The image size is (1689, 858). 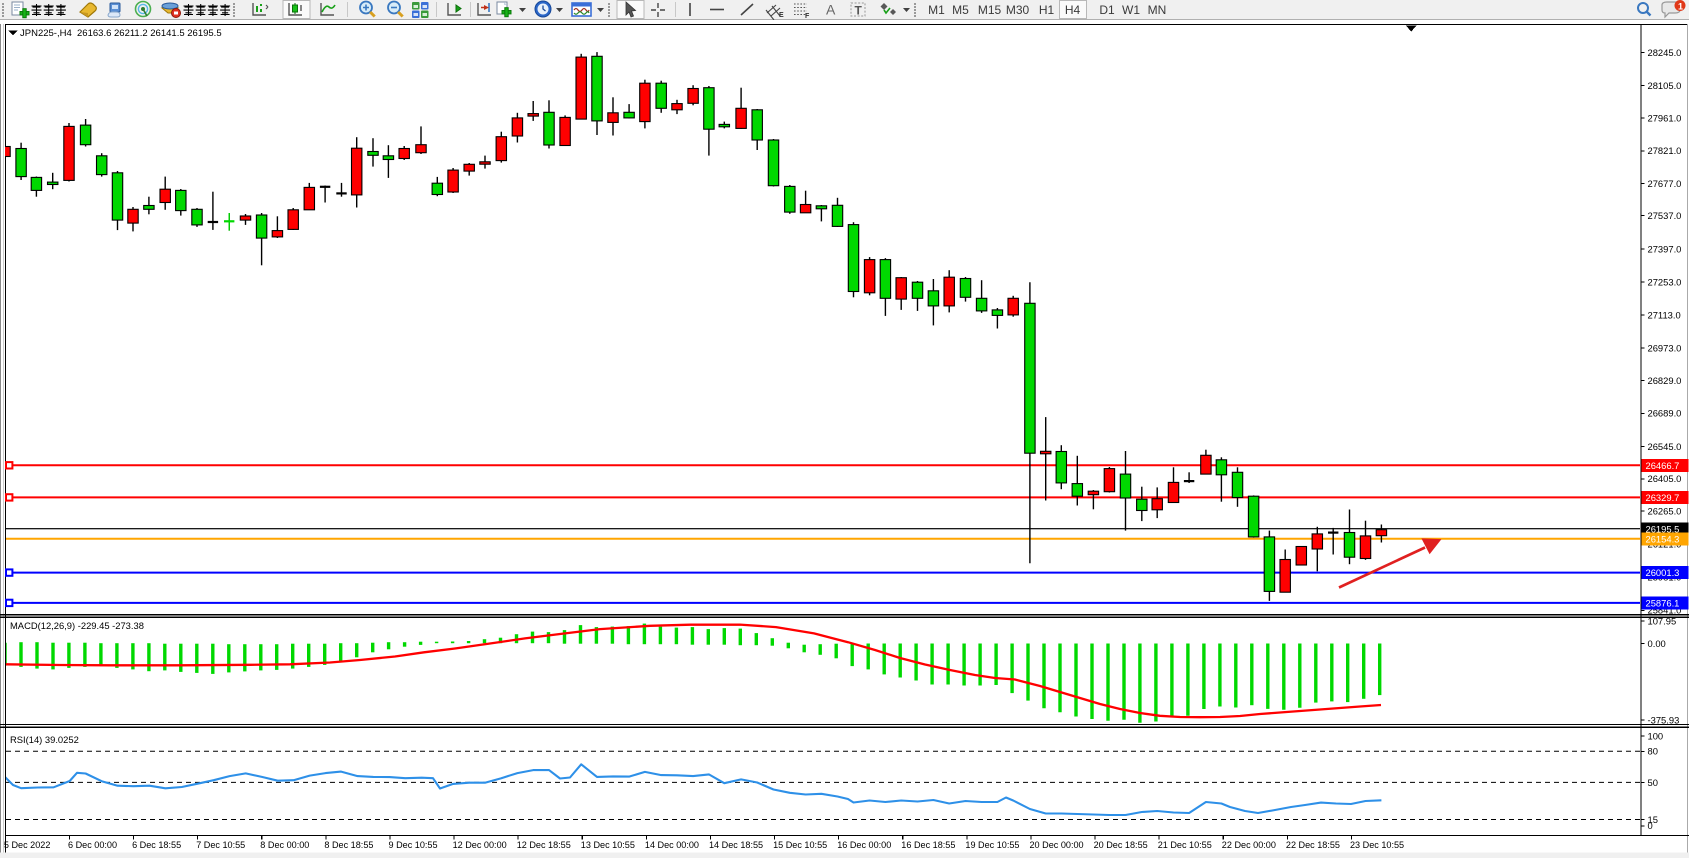 What do you see at coordinates (1665, 610) in the screenshot?
I see `svg-text: 25841.0` at bounding box center [1665, 610].